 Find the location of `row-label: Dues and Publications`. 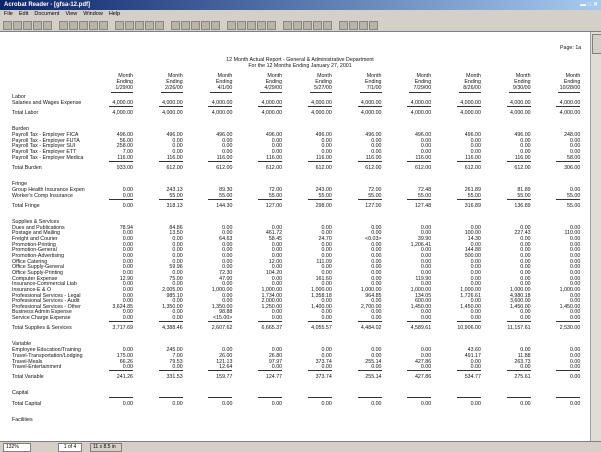

row-label: Dues and Publications is located at coordinates (38, 227).